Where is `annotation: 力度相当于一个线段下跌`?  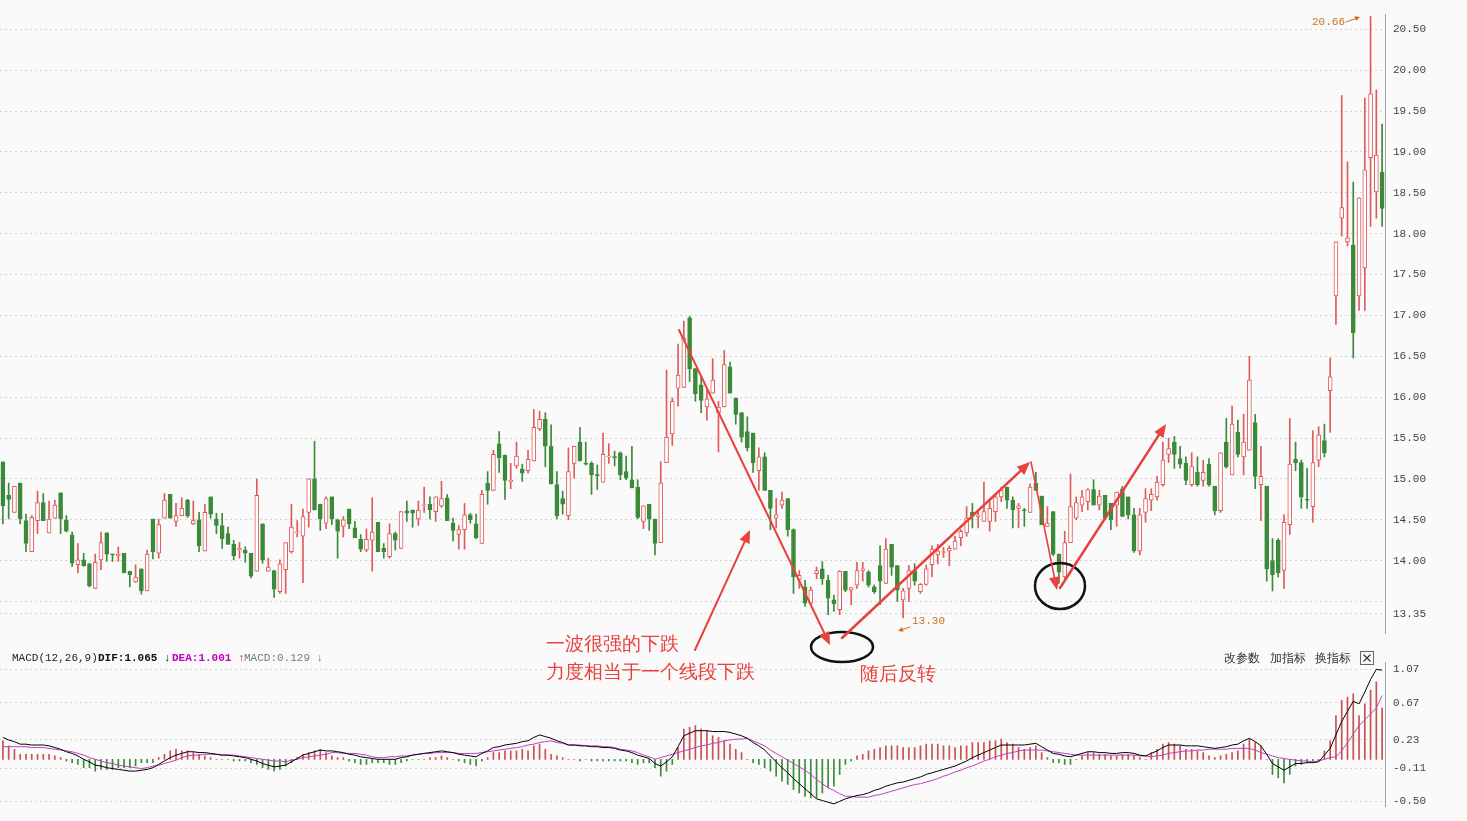
annotation: 力度相当于一个线段下跌 is located at coordinates (650, 671).